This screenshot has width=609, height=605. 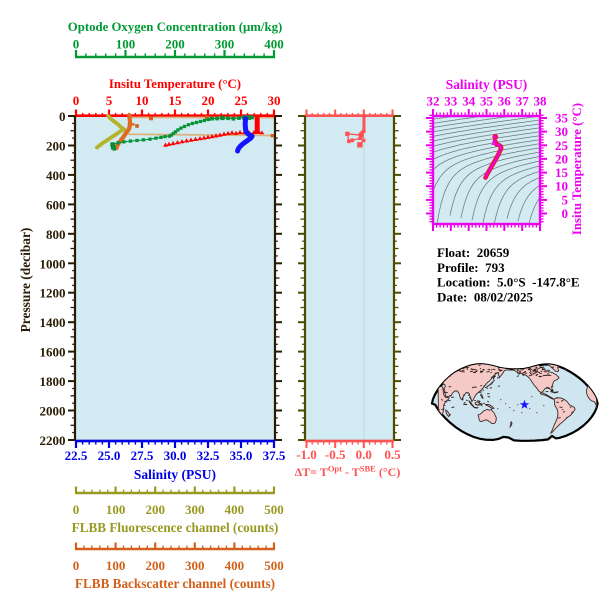 I want to click on svg-text: 37.5, so click(x=274, y=455).